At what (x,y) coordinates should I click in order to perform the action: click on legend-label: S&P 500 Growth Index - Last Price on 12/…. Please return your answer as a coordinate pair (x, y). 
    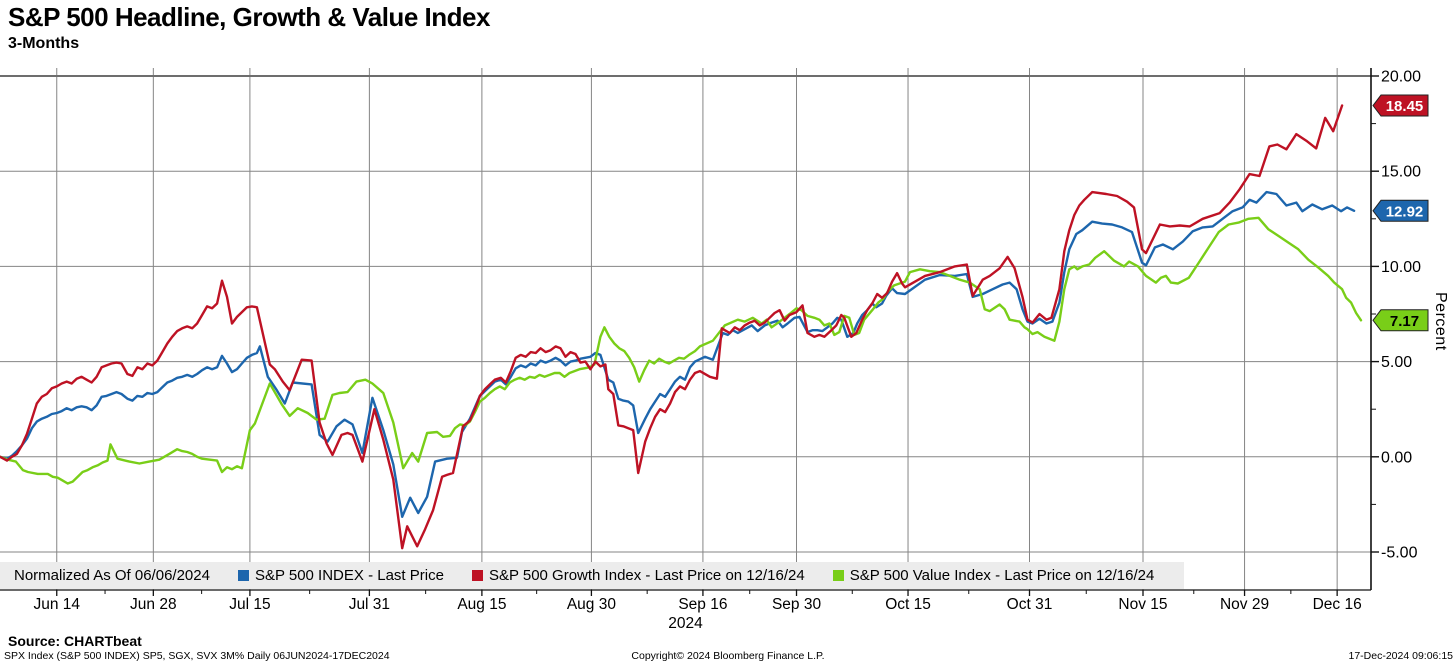
    Looking at the image, I should click on (646, 575).